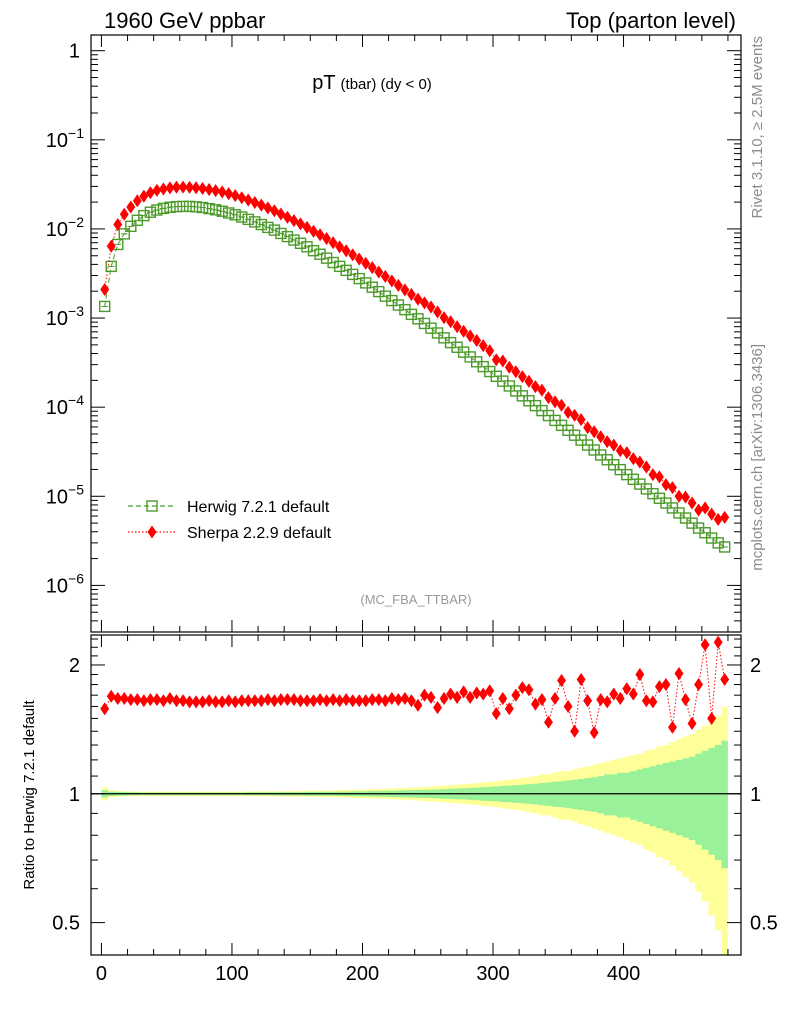 The width and height of the screenshot is (786, 1029). What do you see at coordinates (65, 138) in the screenshot?
I see `y-tick-label: 10⁻¹` at bounding box center [65, 138].